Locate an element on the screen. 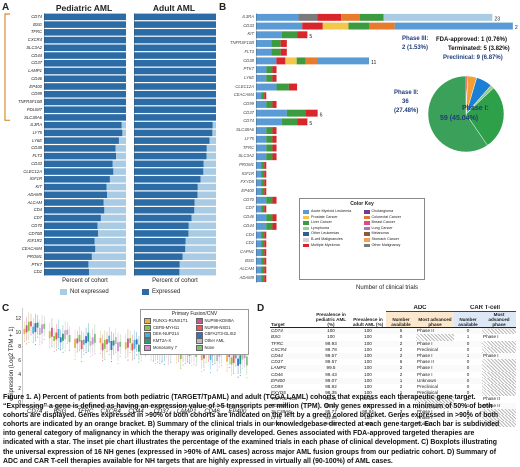 The width and height of the screenshot is (520, 467). fusion-legend-item: Other AML is located at coordinates (220, 341).